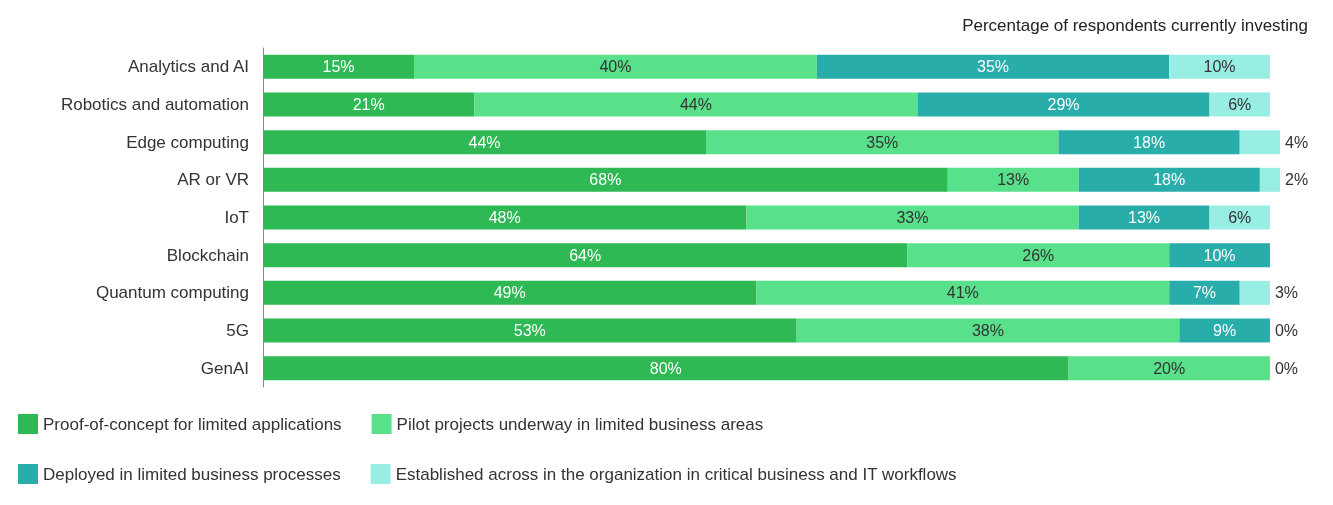 This screenshot has width=1333, height=505. What do you see at coordinates (676, 474) in the screenshot?
I see `legend-label: Established across in the organization in critical business and IT workflows` at bounding box center [676, 474].